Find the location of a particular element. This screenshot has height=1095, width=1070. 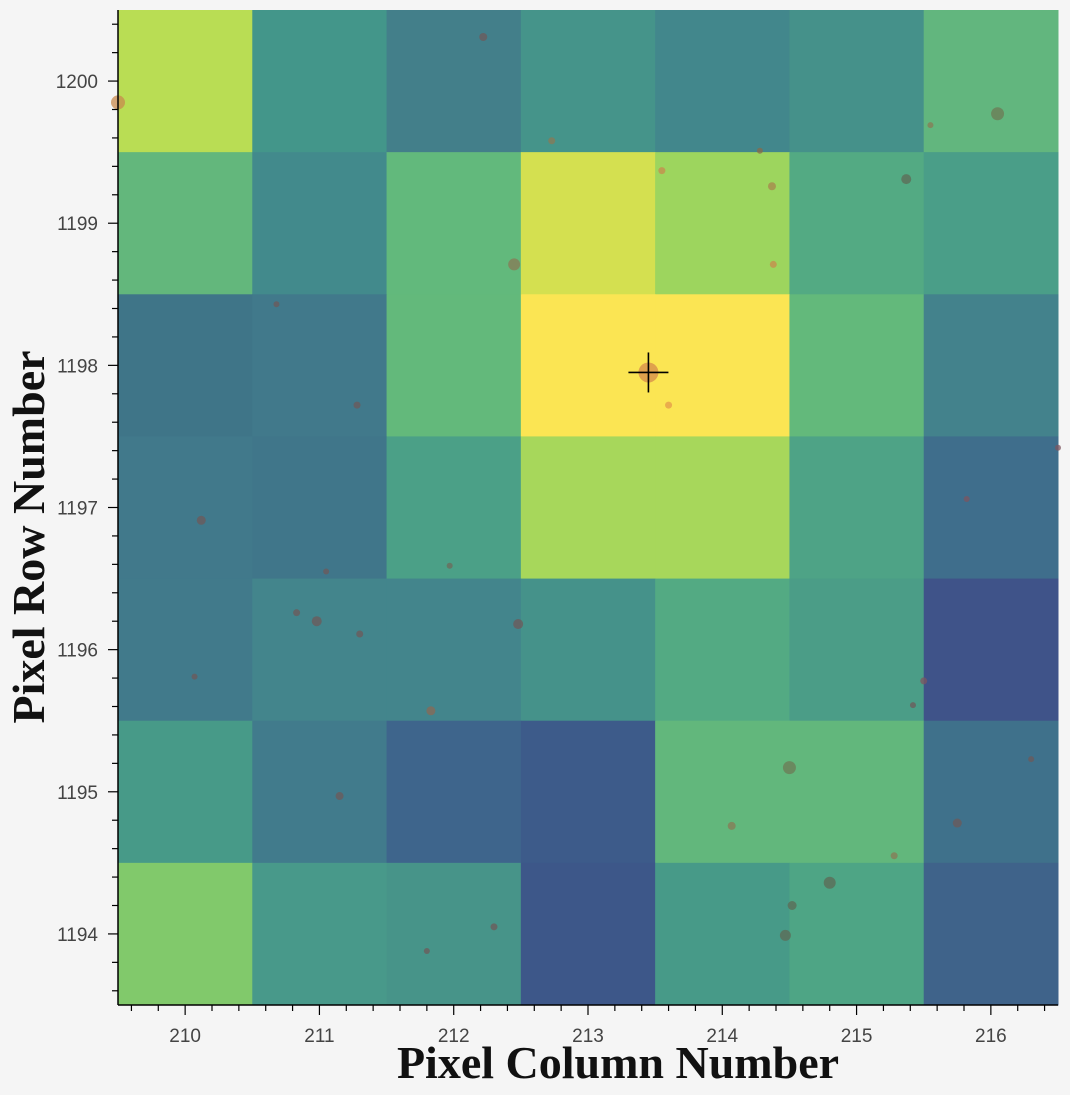

x-tick-labels: 210 211 212 213 214 215 216 is located at coordinates (587, 1036).